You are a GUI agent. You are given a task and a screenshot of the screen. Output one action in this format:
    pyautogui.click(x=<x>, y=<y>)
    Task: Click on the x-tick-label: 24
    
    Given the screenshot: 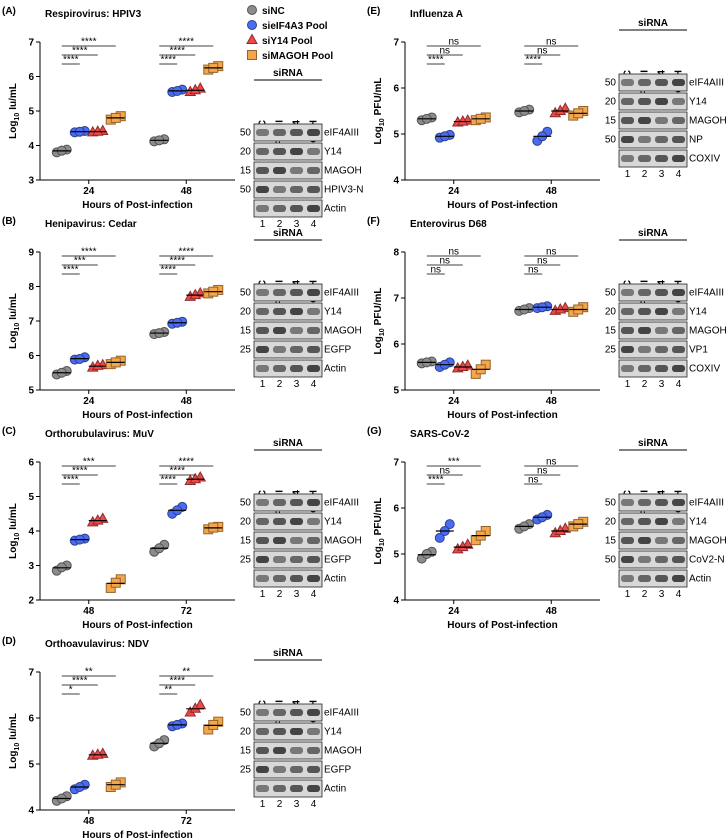 What is the action you would take?
    pyautogui.click(x=454, y=191)
    